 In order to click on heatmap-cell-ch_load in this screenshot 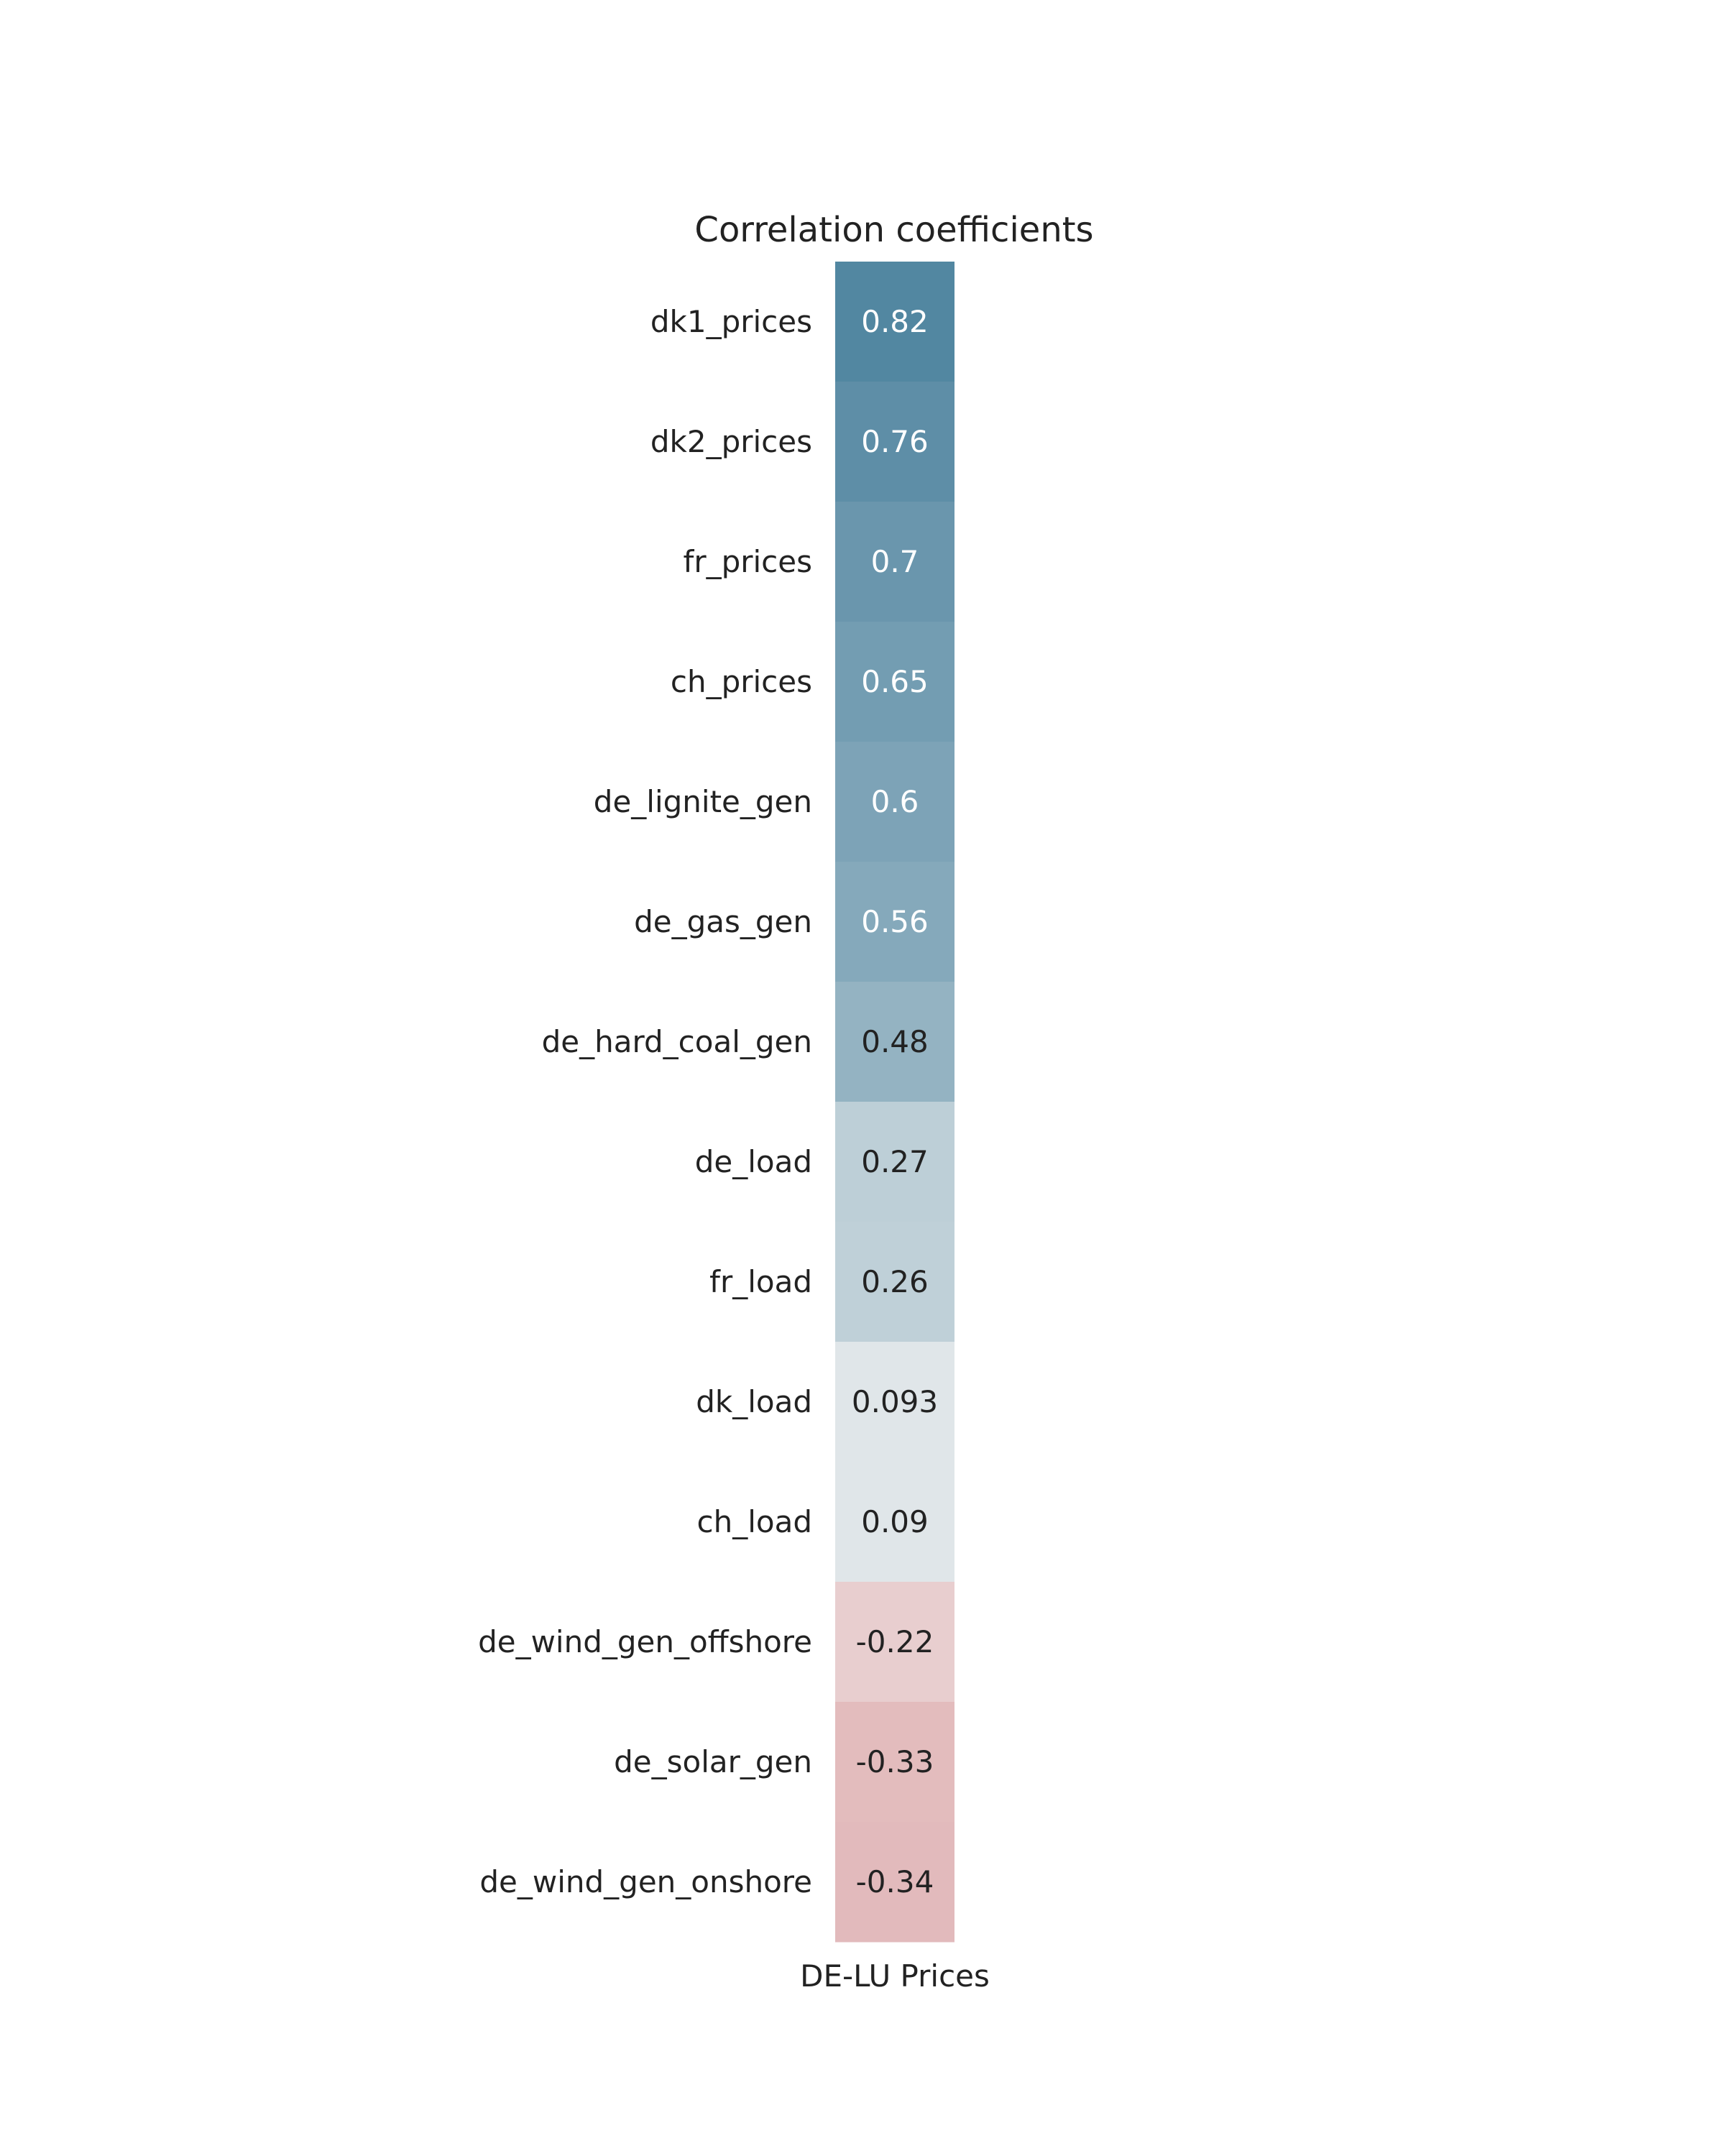, I will do `click(894, 1522)`.